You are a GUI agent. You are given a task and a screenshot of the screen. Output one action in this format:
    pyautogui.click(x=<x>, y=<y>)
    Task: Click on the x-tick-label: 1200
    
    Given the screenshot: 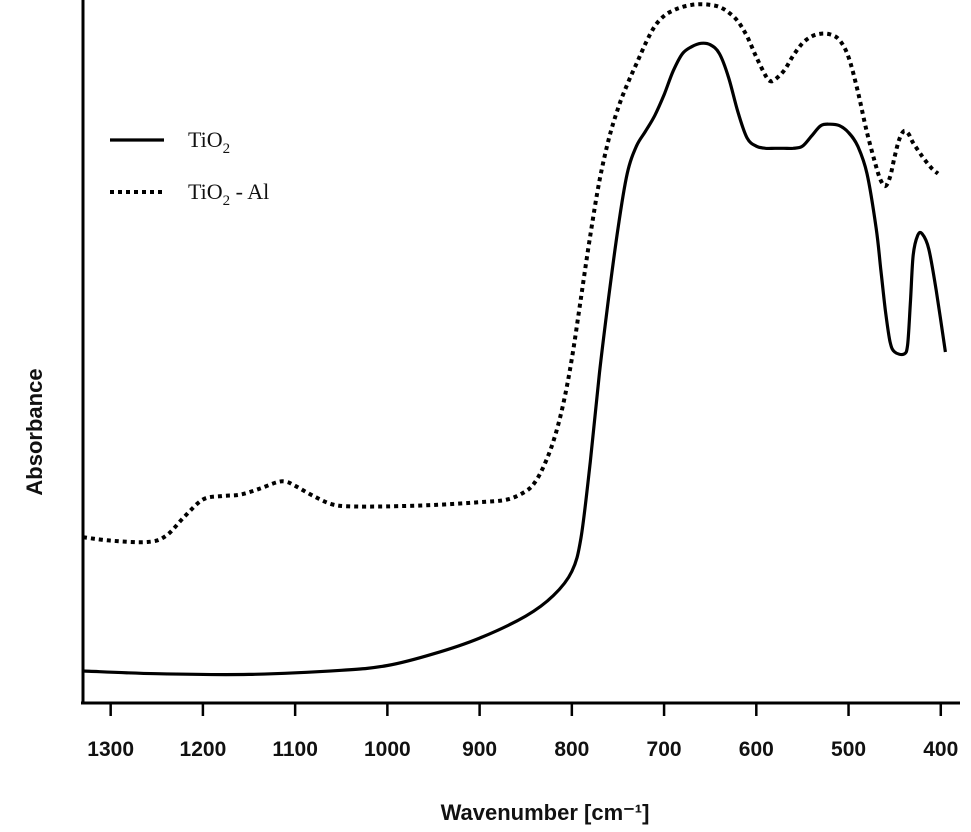 What is the action you would take?
    pyautogui.click(x=203, y=749)
    